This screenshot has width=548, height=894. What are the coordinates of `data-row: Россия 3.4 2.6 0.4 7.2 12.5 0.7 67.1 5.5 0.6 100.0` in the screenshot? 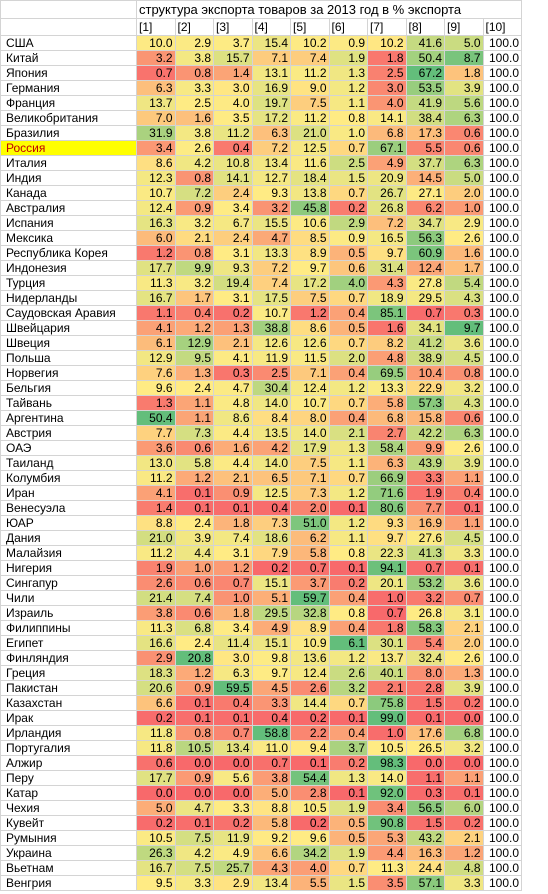 It's located at (261, 148).